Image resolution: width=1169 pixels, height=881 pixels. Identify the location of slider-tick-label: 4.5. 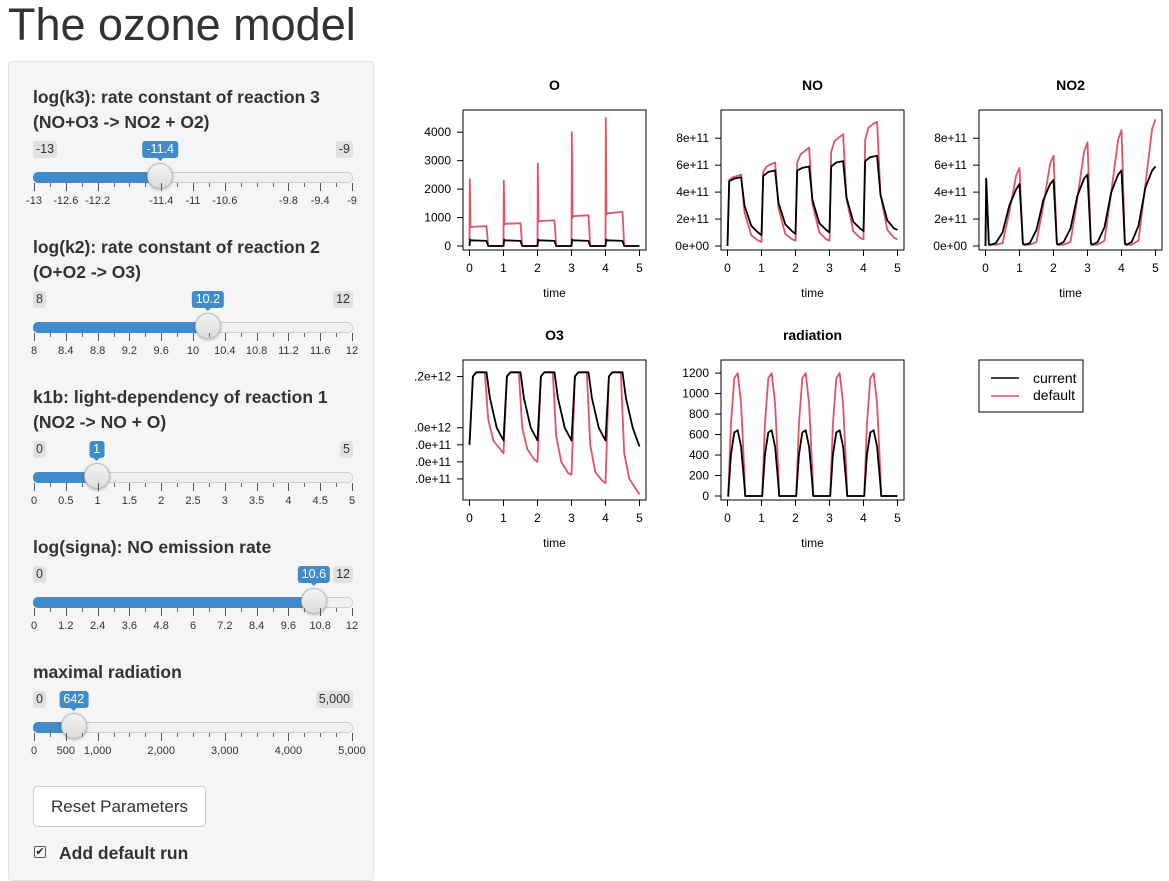
(320, 501).